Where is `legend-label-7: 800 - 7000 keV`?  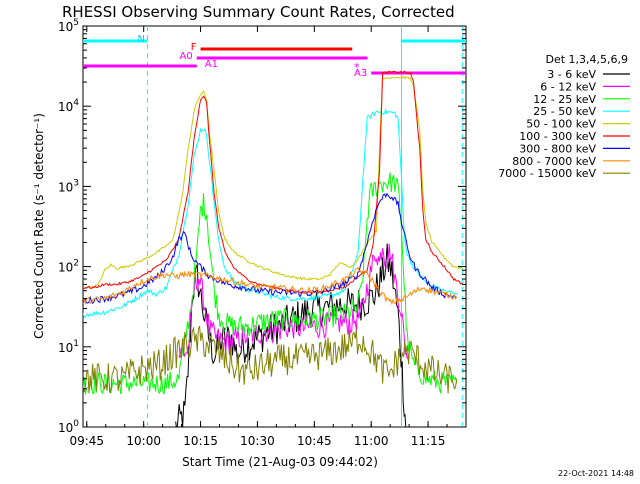
legend-label-7: 800 - 7000 keV is located at coordinates (554, 161).